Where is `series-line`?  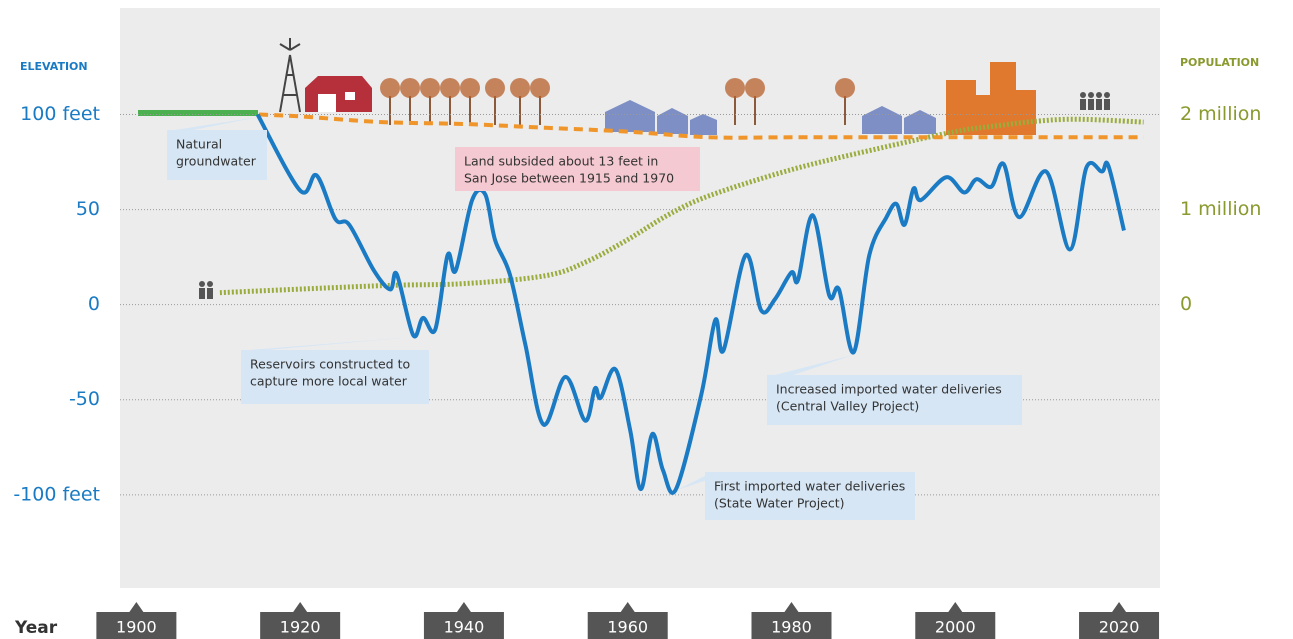 series-line is located at coordinates (701, 126).